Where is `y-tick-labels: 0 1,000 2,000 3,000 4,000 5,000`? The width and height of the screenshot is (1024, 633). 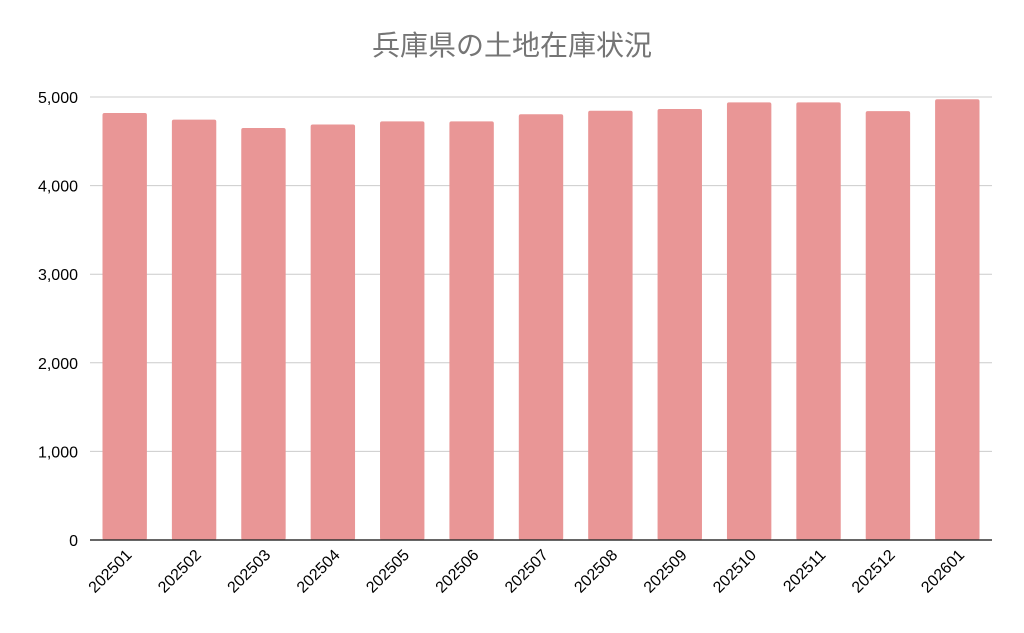
y-tick-labels: 0 1,000 2,000 3,000 4,000 5,000 is located at coordinates (58, 320).